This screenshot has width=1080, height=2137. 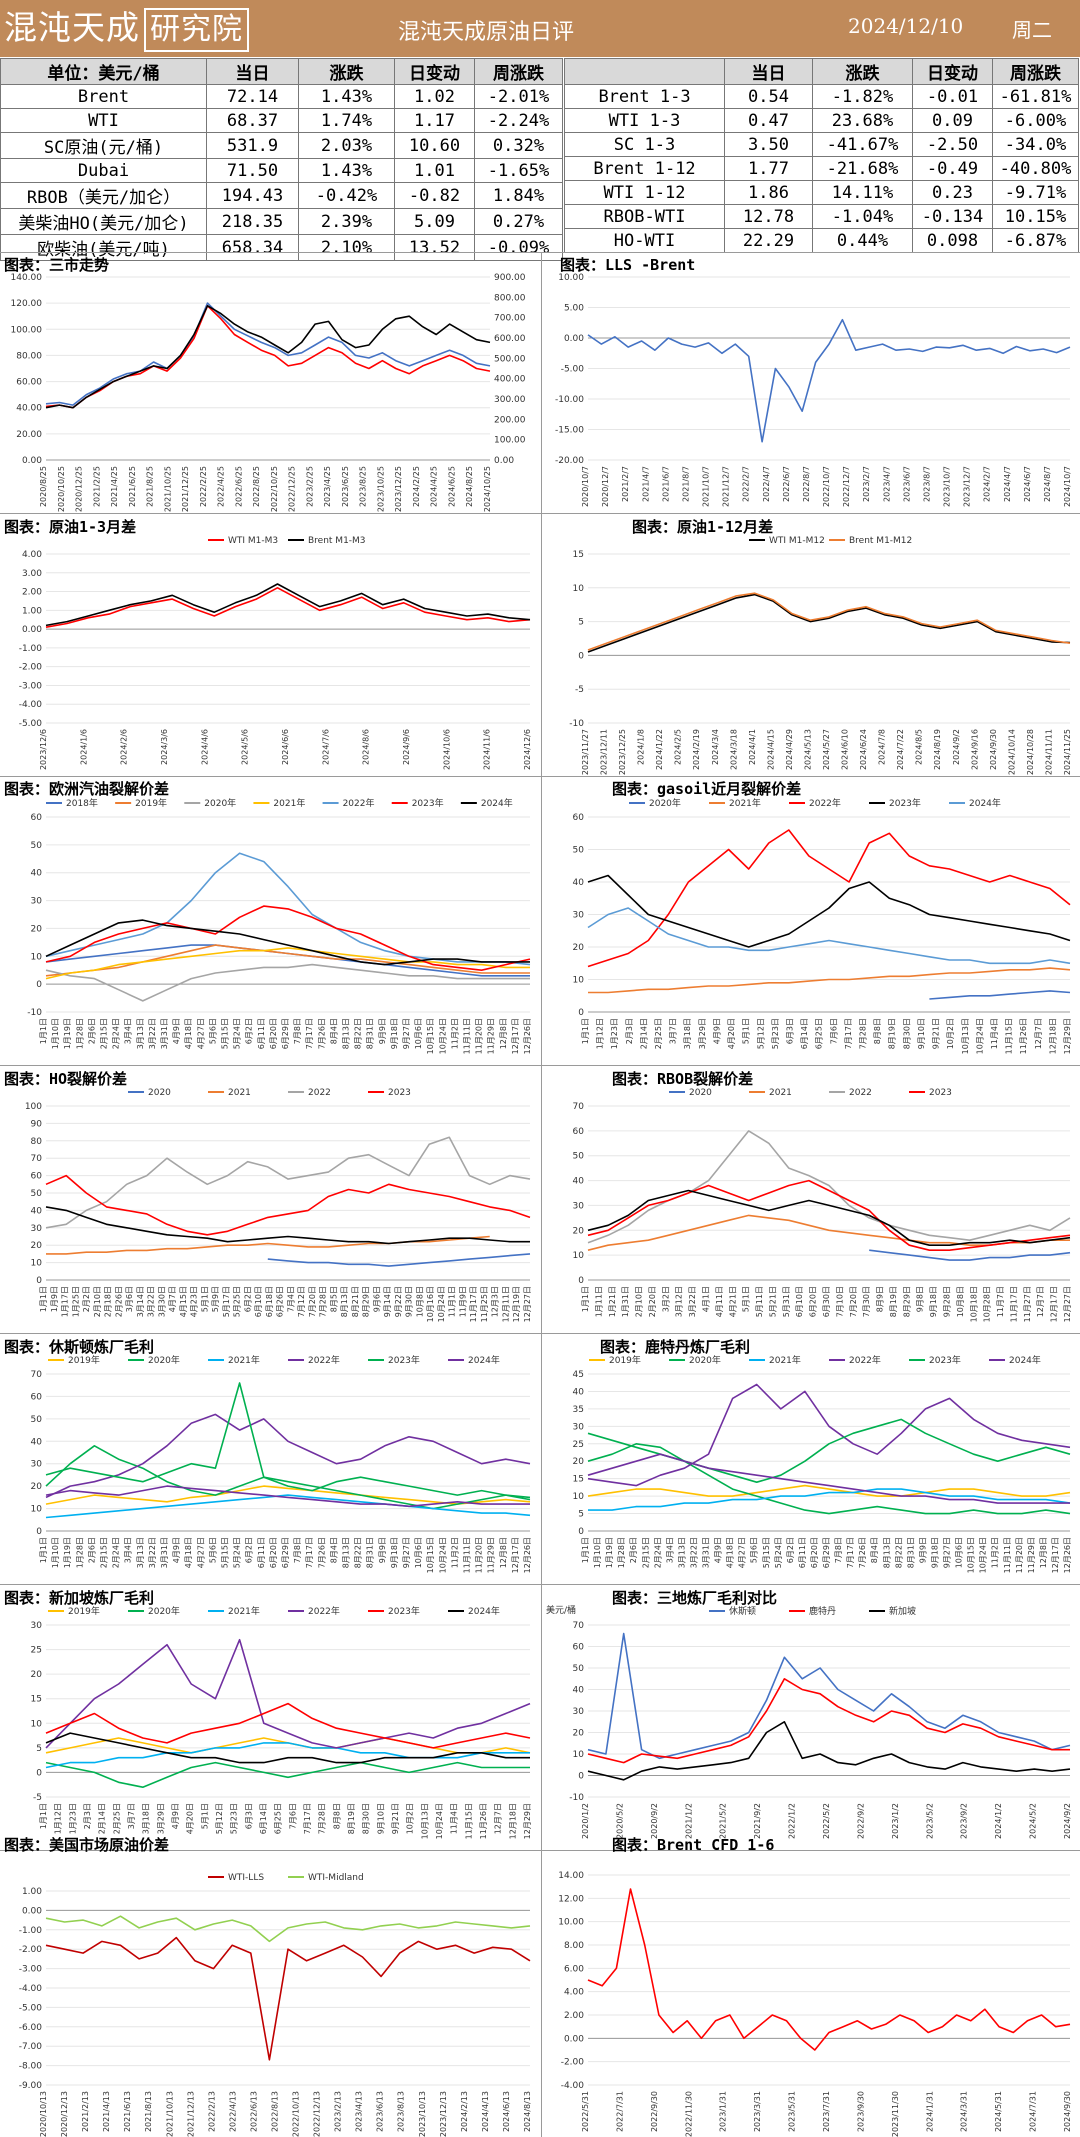 I want to click on x-tick-label: 3月13日, so click(x=681, y=1552).